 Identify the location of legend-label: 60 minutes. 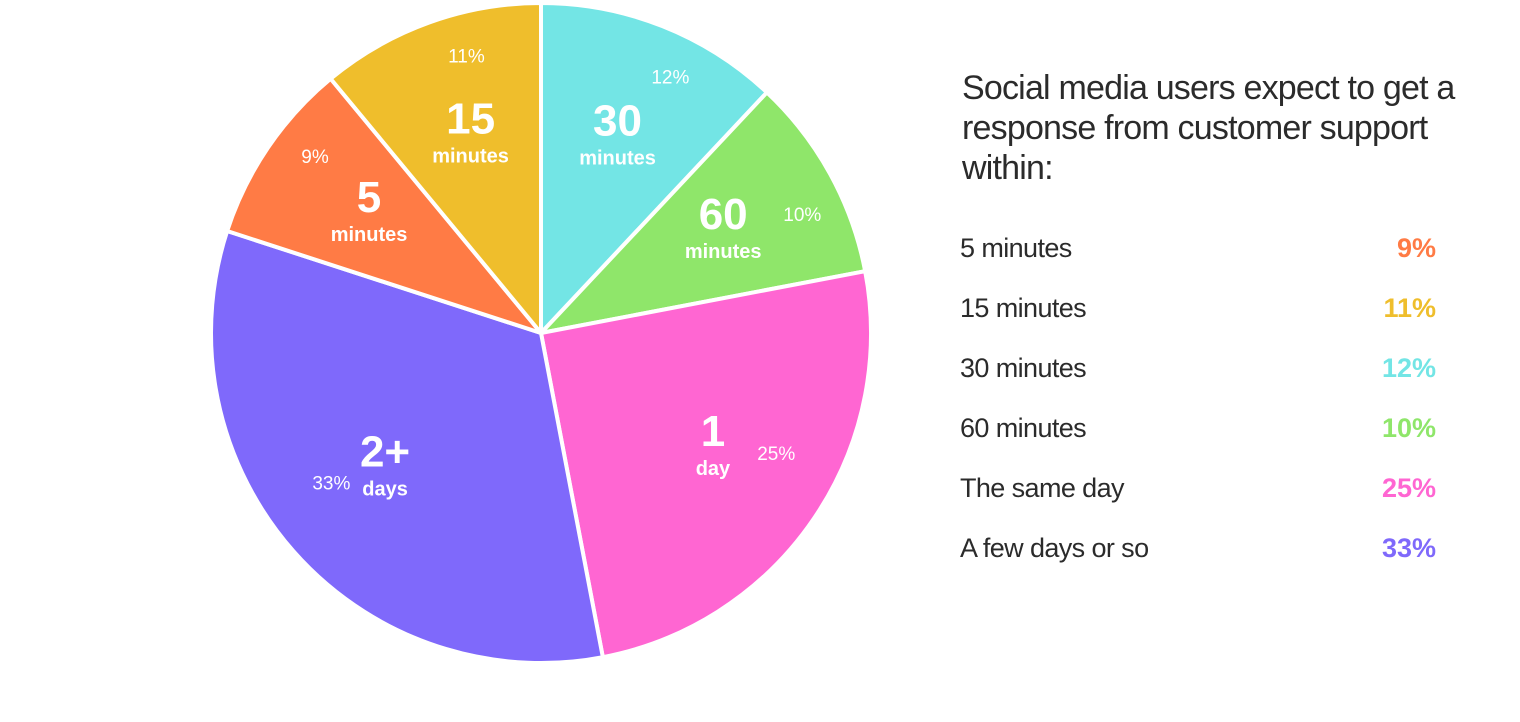
(1023, 428).